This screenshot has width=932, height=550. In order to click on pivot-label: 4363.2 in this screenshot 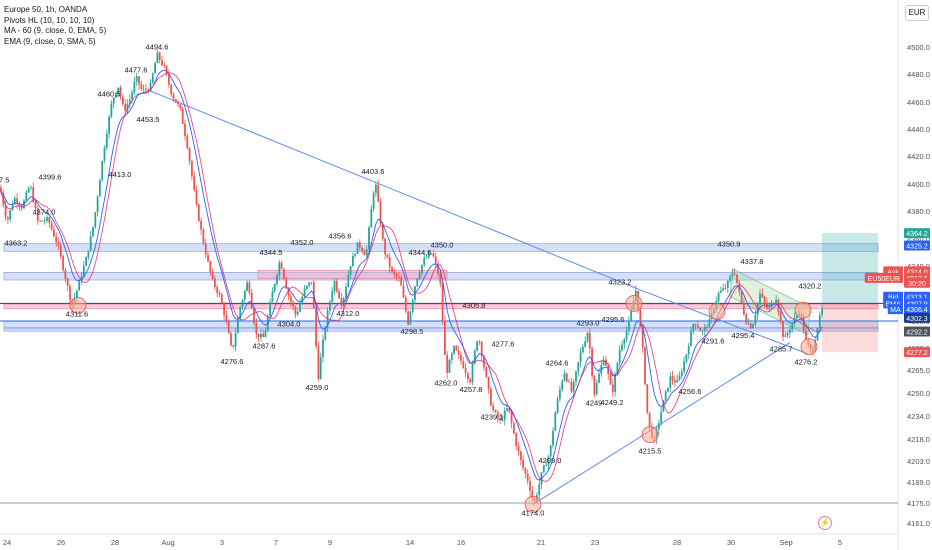, I will do `click(16, 243)`.